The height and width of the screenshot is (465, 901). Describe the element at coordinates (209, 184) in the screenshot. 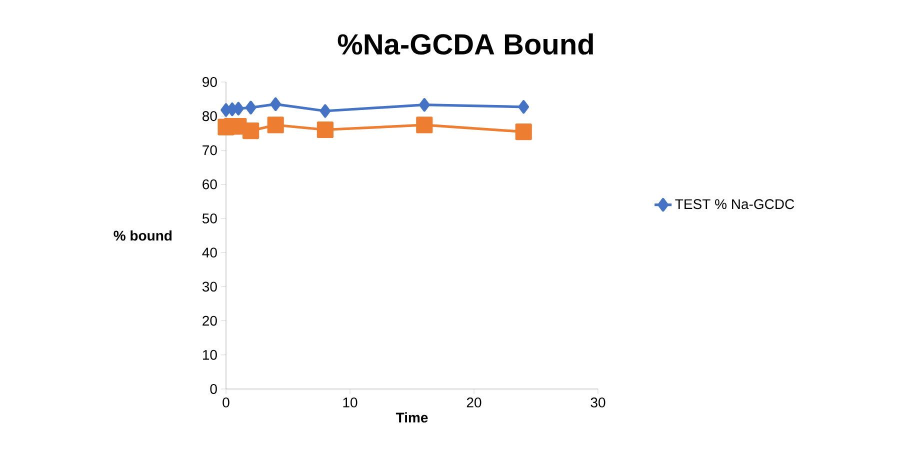

I see `y-tick-label: 60` at that location.